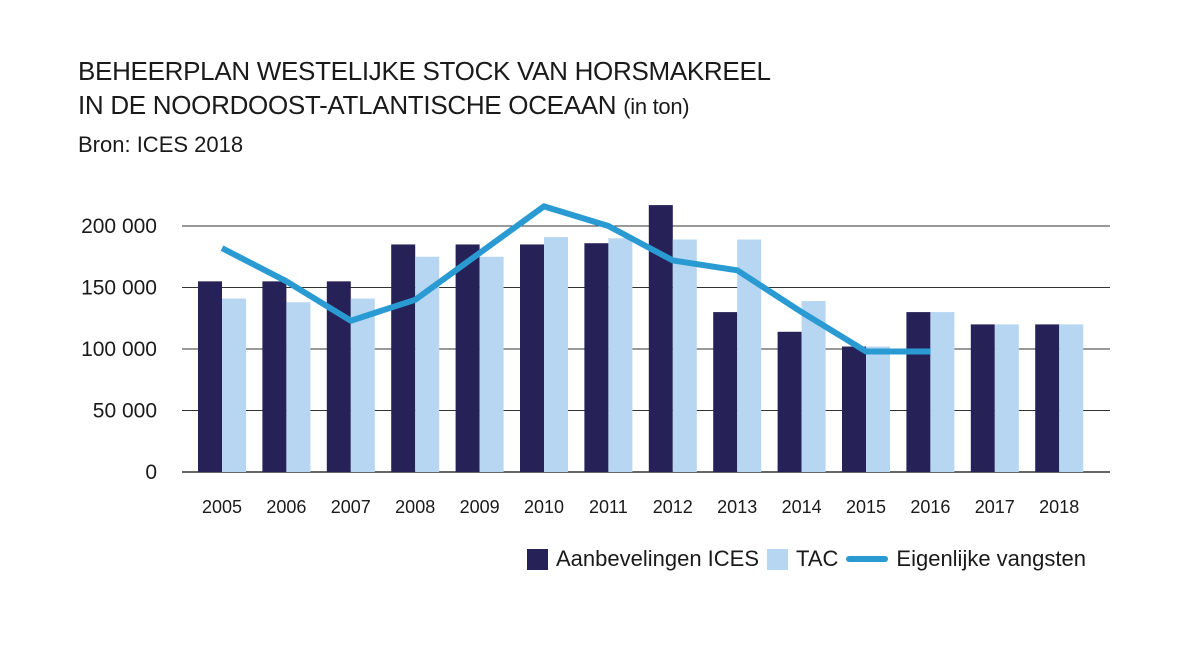  What do you see at coordinates (1006, 398) in the screenshot?
I see `bar-tac-2017` at bounding box center [1006, 398].